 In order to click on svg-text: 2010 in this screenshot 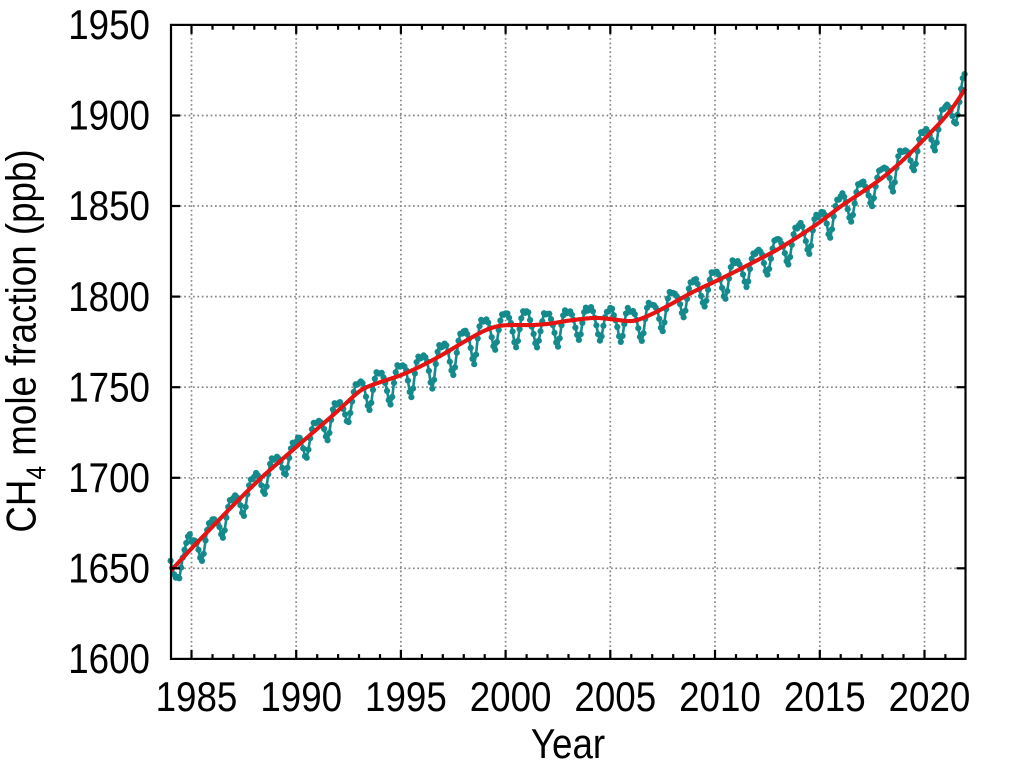, I will do `click(720, 697)`.